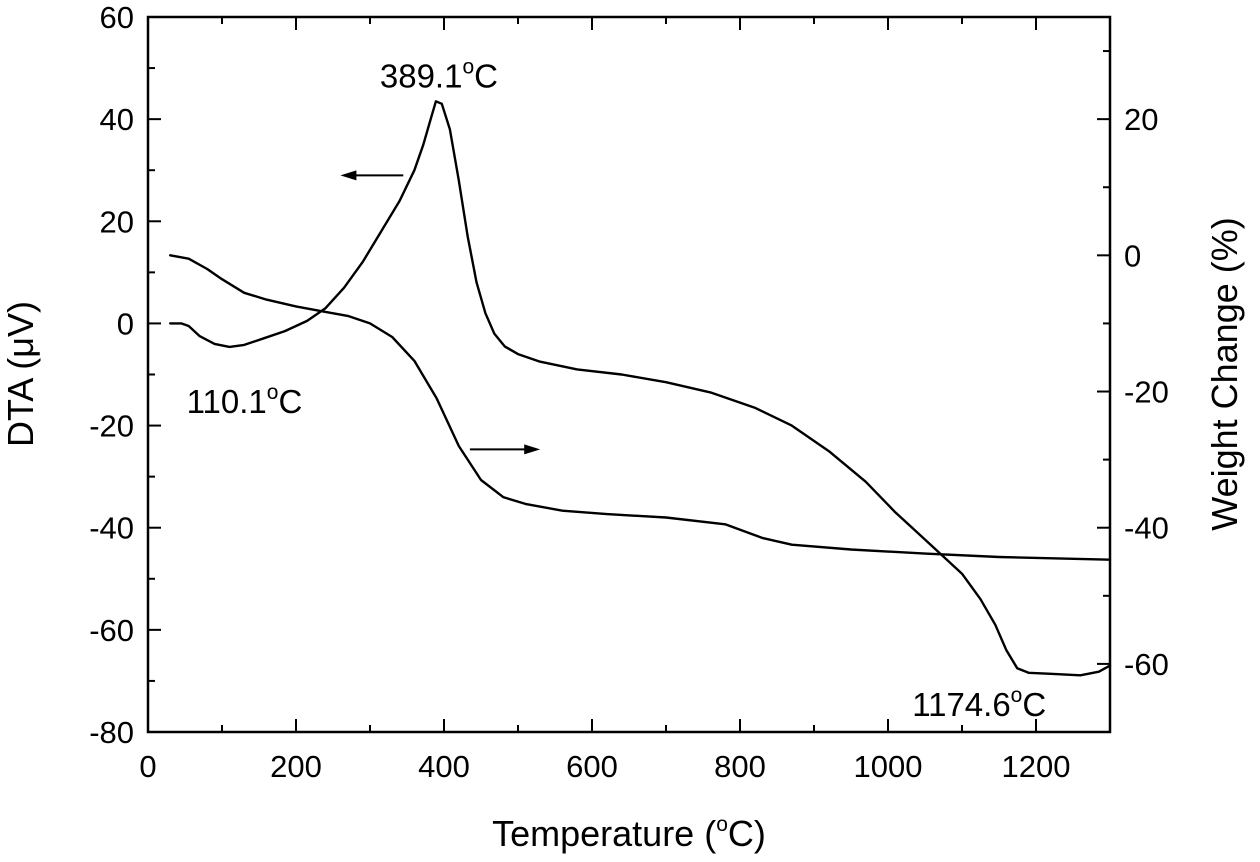  I want to click on peak-annotation: 389.1oC, so click(439, 74).